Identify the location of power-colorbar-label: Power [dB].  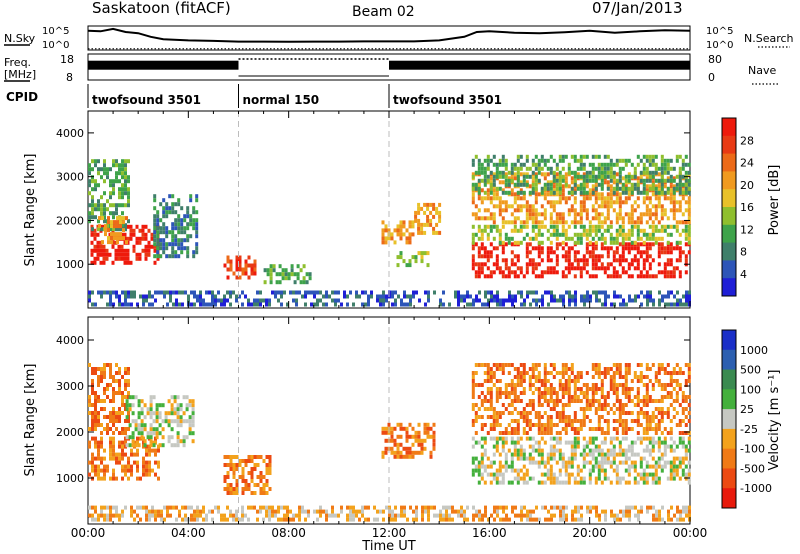
(774, 200).